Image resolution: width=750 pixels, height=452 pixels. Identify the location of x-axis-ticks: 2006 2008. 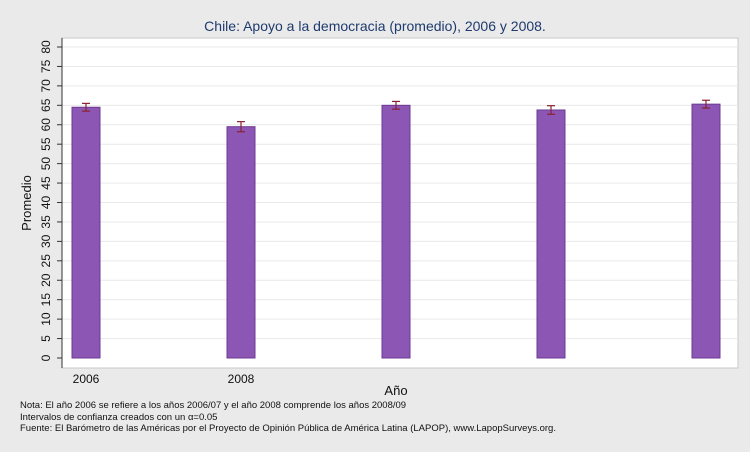
(164, 379).